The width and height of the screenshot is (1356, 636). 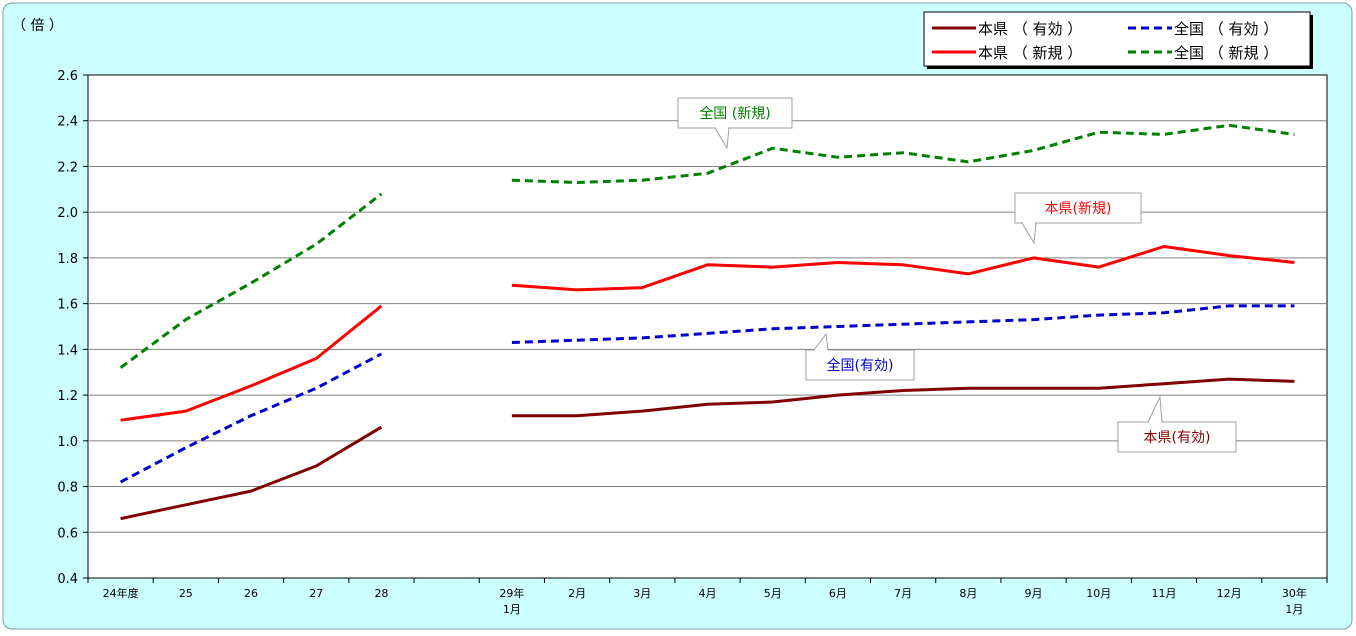 I want to click on x-tick-label: 28, so click(x=381, y=593).